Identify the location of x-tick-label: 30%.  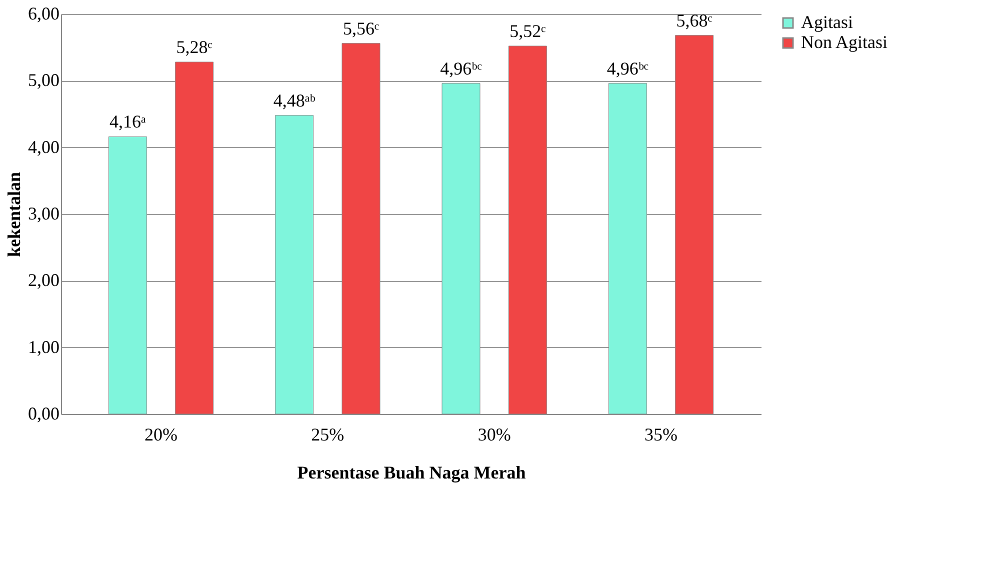
(494, 434).